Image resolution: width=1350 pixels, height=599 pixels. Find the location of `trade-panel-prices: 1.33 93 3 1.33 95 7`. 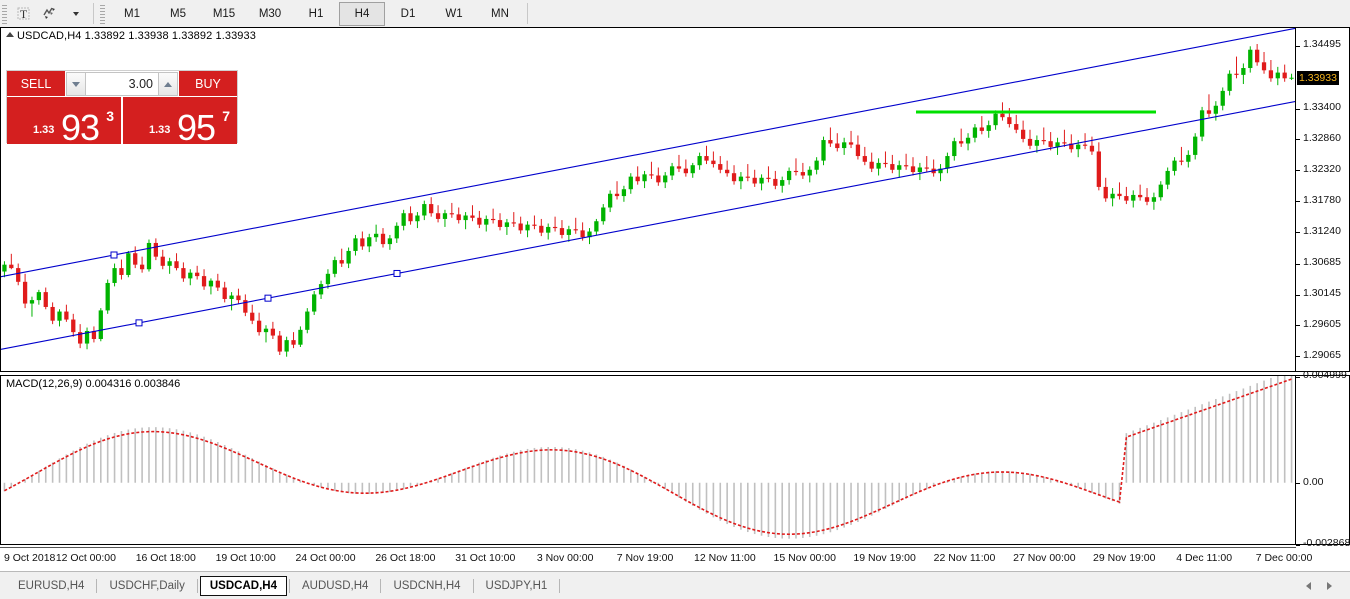

trade-panel-prices: 1.33 93 3 1.33 95 7 is located at coordinates (122, 122).